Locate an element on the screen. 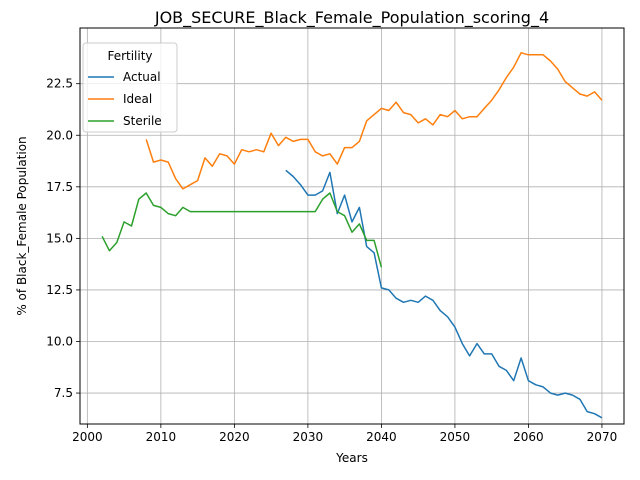  legend-label-sterile: Sterile is located at coordinates (142, 121).